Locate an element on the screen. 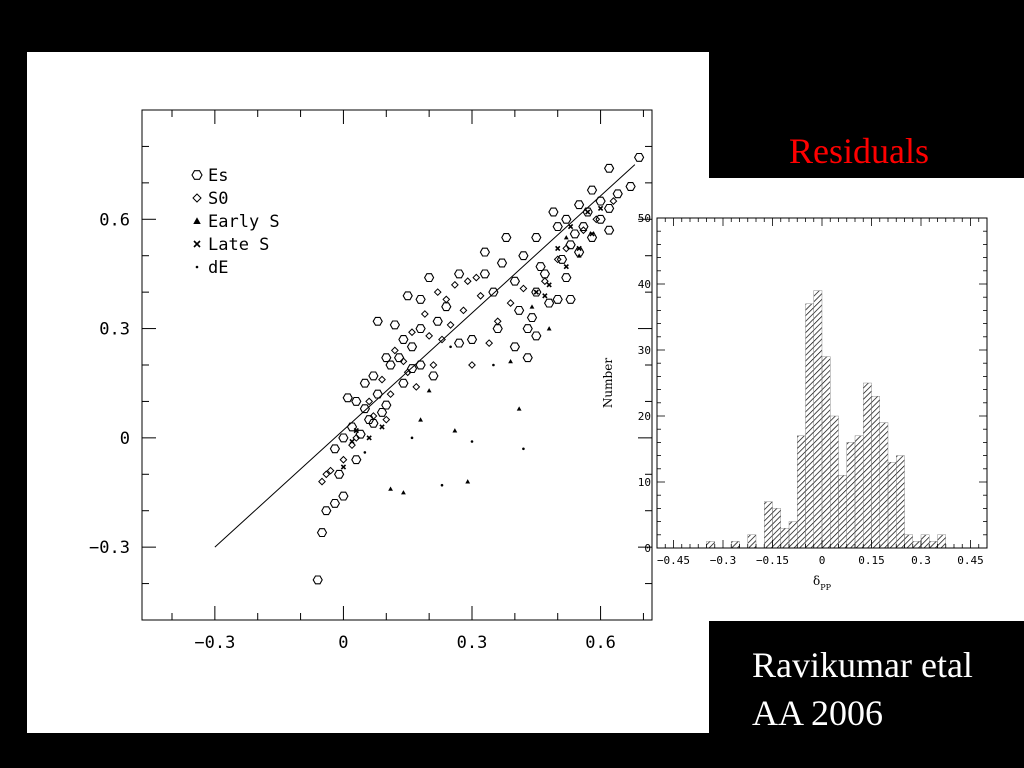 This screenshot has width=1024, height=768. x-tick-label: 0.6 is located at coordinates (600, 643).